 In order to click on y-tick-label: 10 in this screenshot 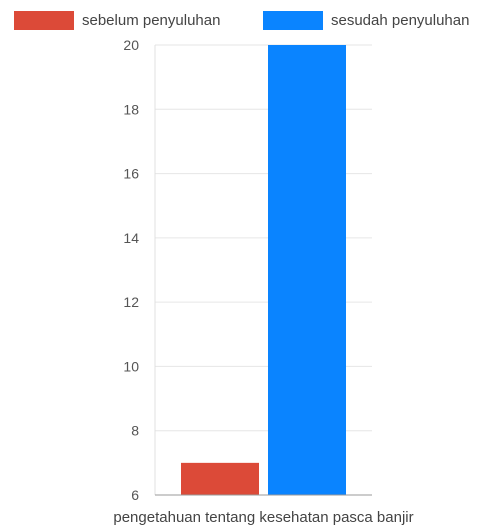, I will do `click(131, 366)`.